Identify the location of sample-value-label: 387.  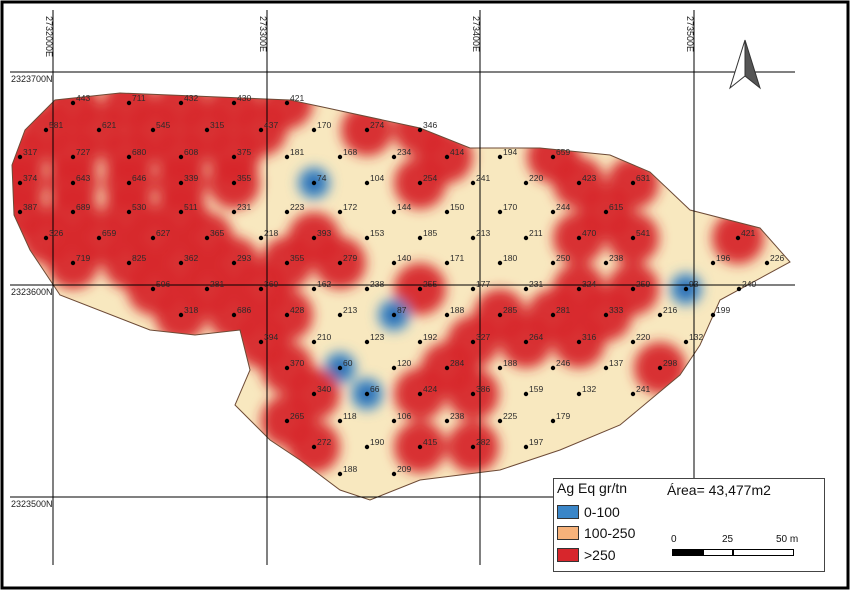
(30, 207).